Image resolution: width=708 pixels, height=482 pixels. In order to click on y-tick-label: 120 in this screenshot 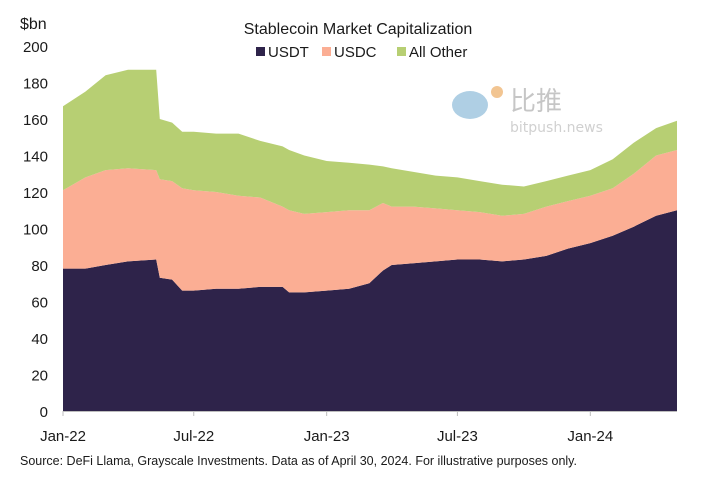, I will do `click(35, 193)`.